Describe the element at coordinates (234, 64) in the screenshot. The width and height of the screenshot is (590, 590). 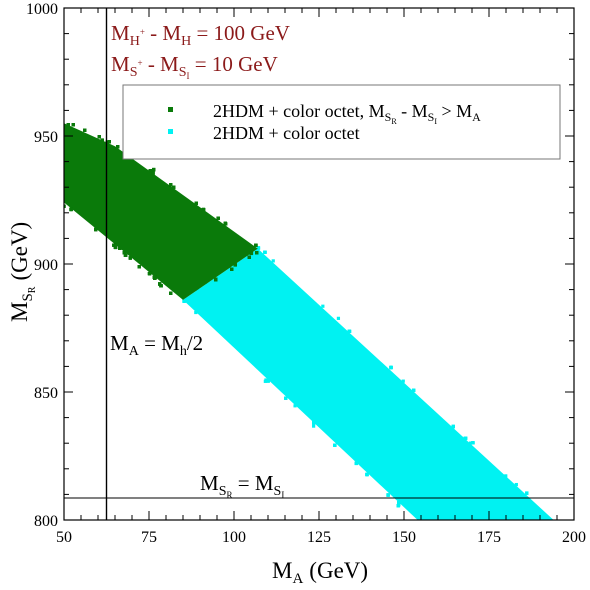
I see `annotation-2-rest: = 10 GeV` at that location.